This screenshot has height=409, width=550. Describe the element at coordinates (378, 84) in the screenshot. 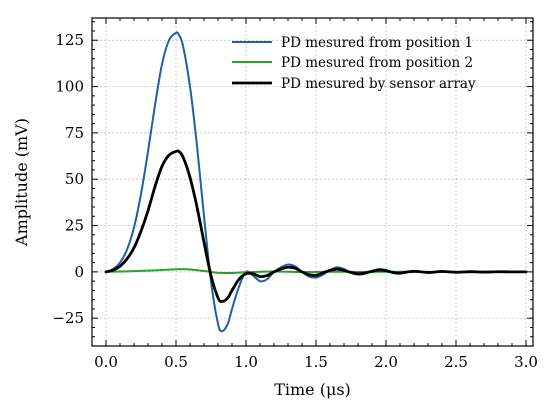

I see `legend-label: PD mesured by sensor array` at that location.